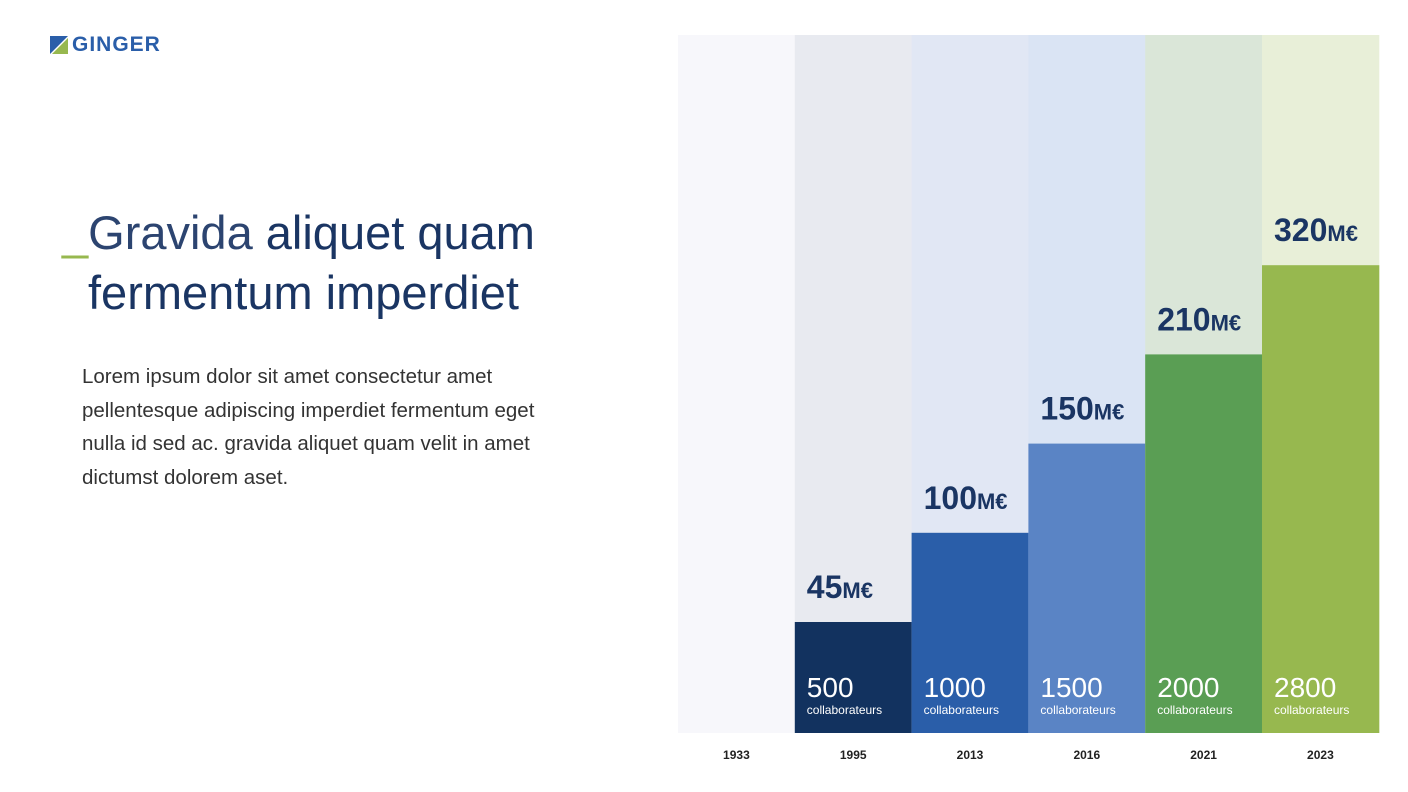 This screenshot has height=792, width=1408. Describe the element at coordinates (955, 687) in the screenshot. I see `headcount-label: 1000` at that location.